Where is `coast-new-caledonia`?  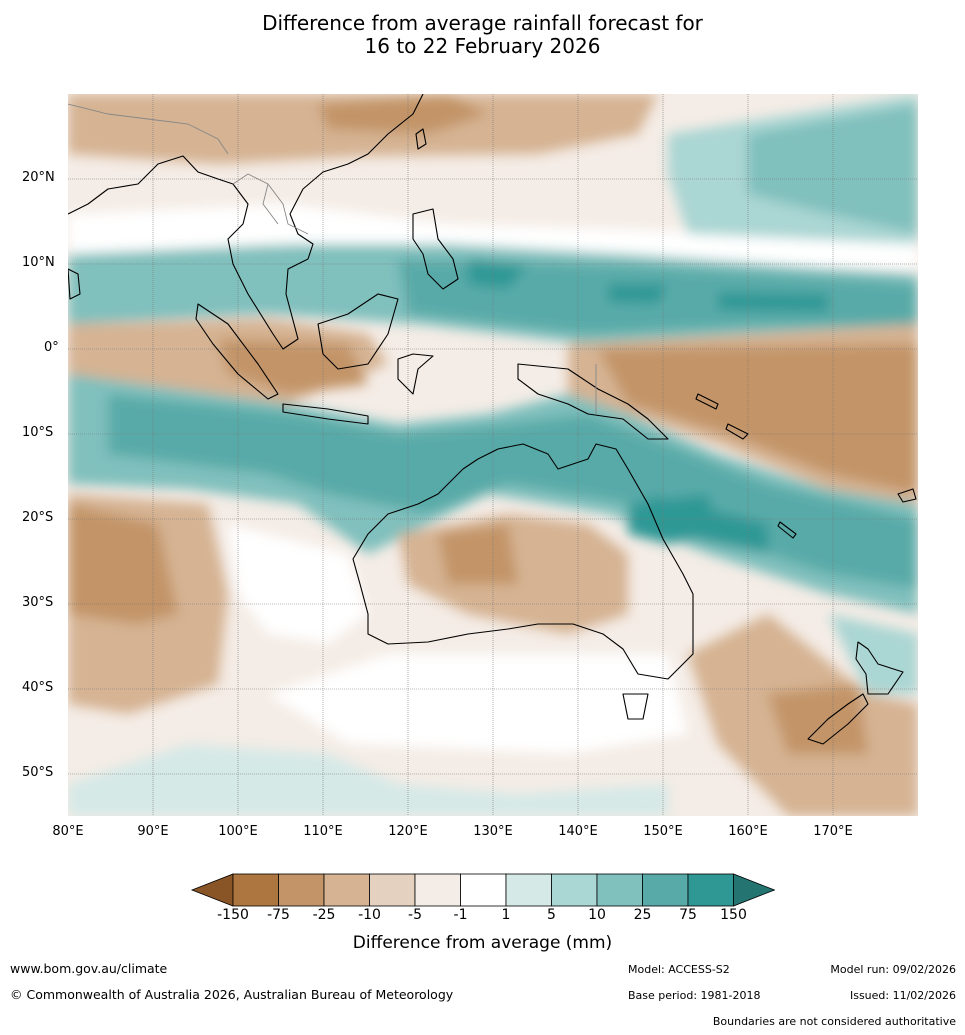 coast-new-caledonia is located at coordinates (787, 530).